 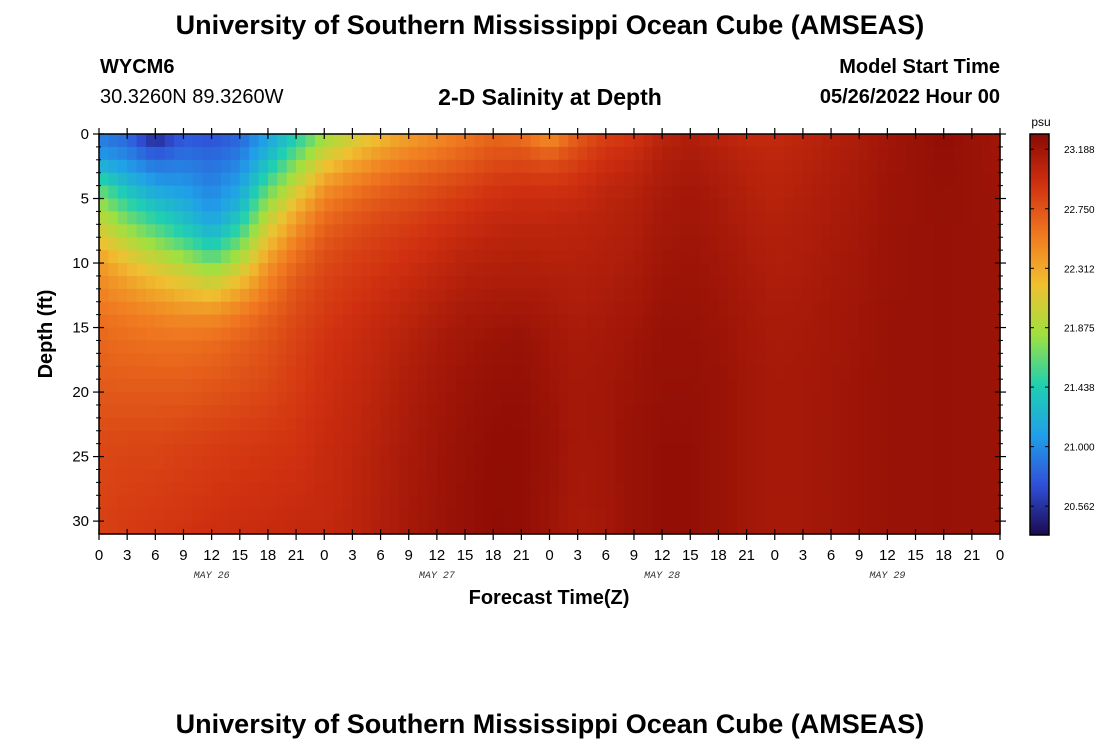 What do you see at coordinates (943, 555) in the screenshot?
I see `x-tick-label: 18` at bounding box center [943, 555].